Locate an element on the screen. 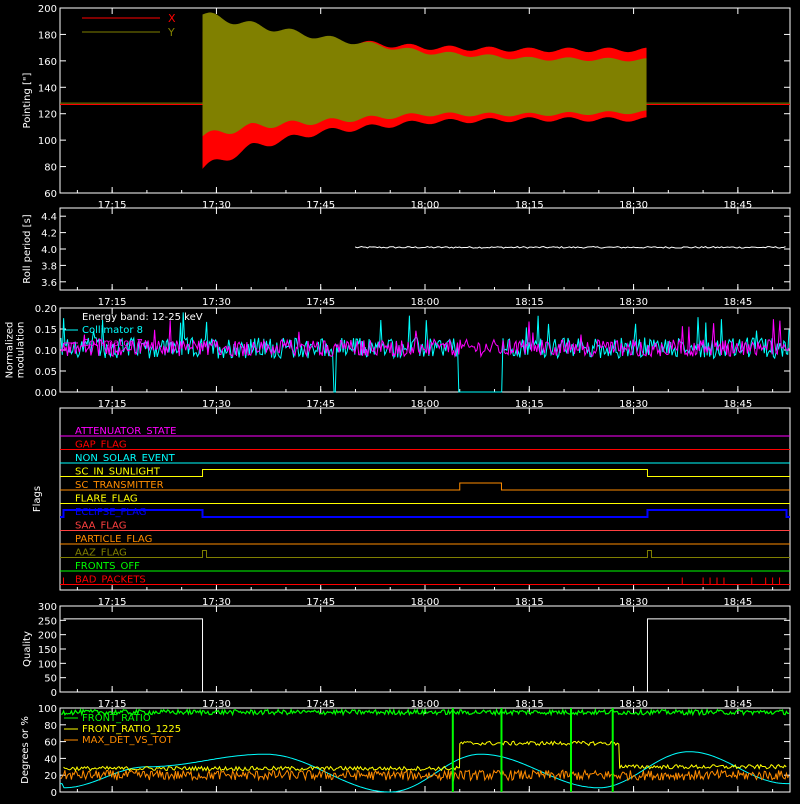  quality-xtick-label: 18:00 is located at coordinates (425, 704).